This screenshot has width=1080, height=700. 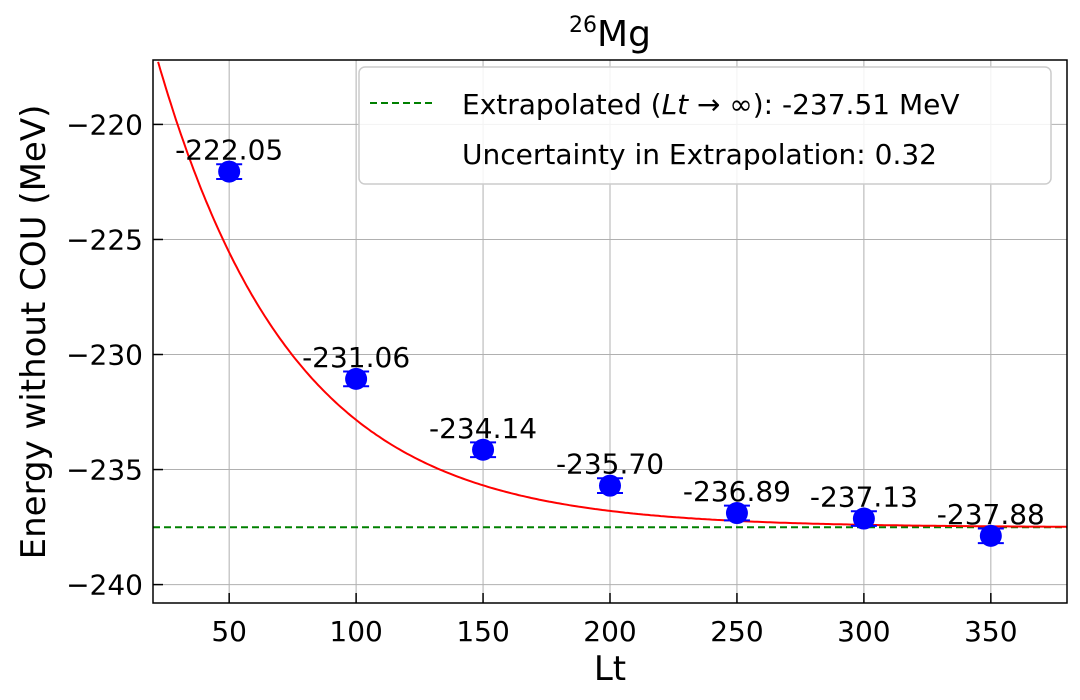 I want to click on data-label: -222.05, so click(x=229, y=150).